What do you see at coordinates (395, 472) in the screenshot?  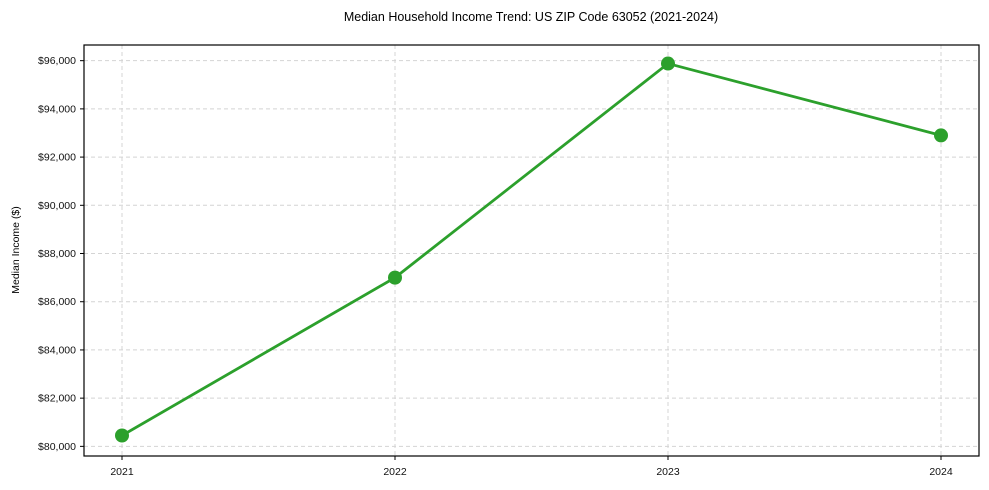 I see `x-tick-label: 2022` at bounding box center [395, 472].